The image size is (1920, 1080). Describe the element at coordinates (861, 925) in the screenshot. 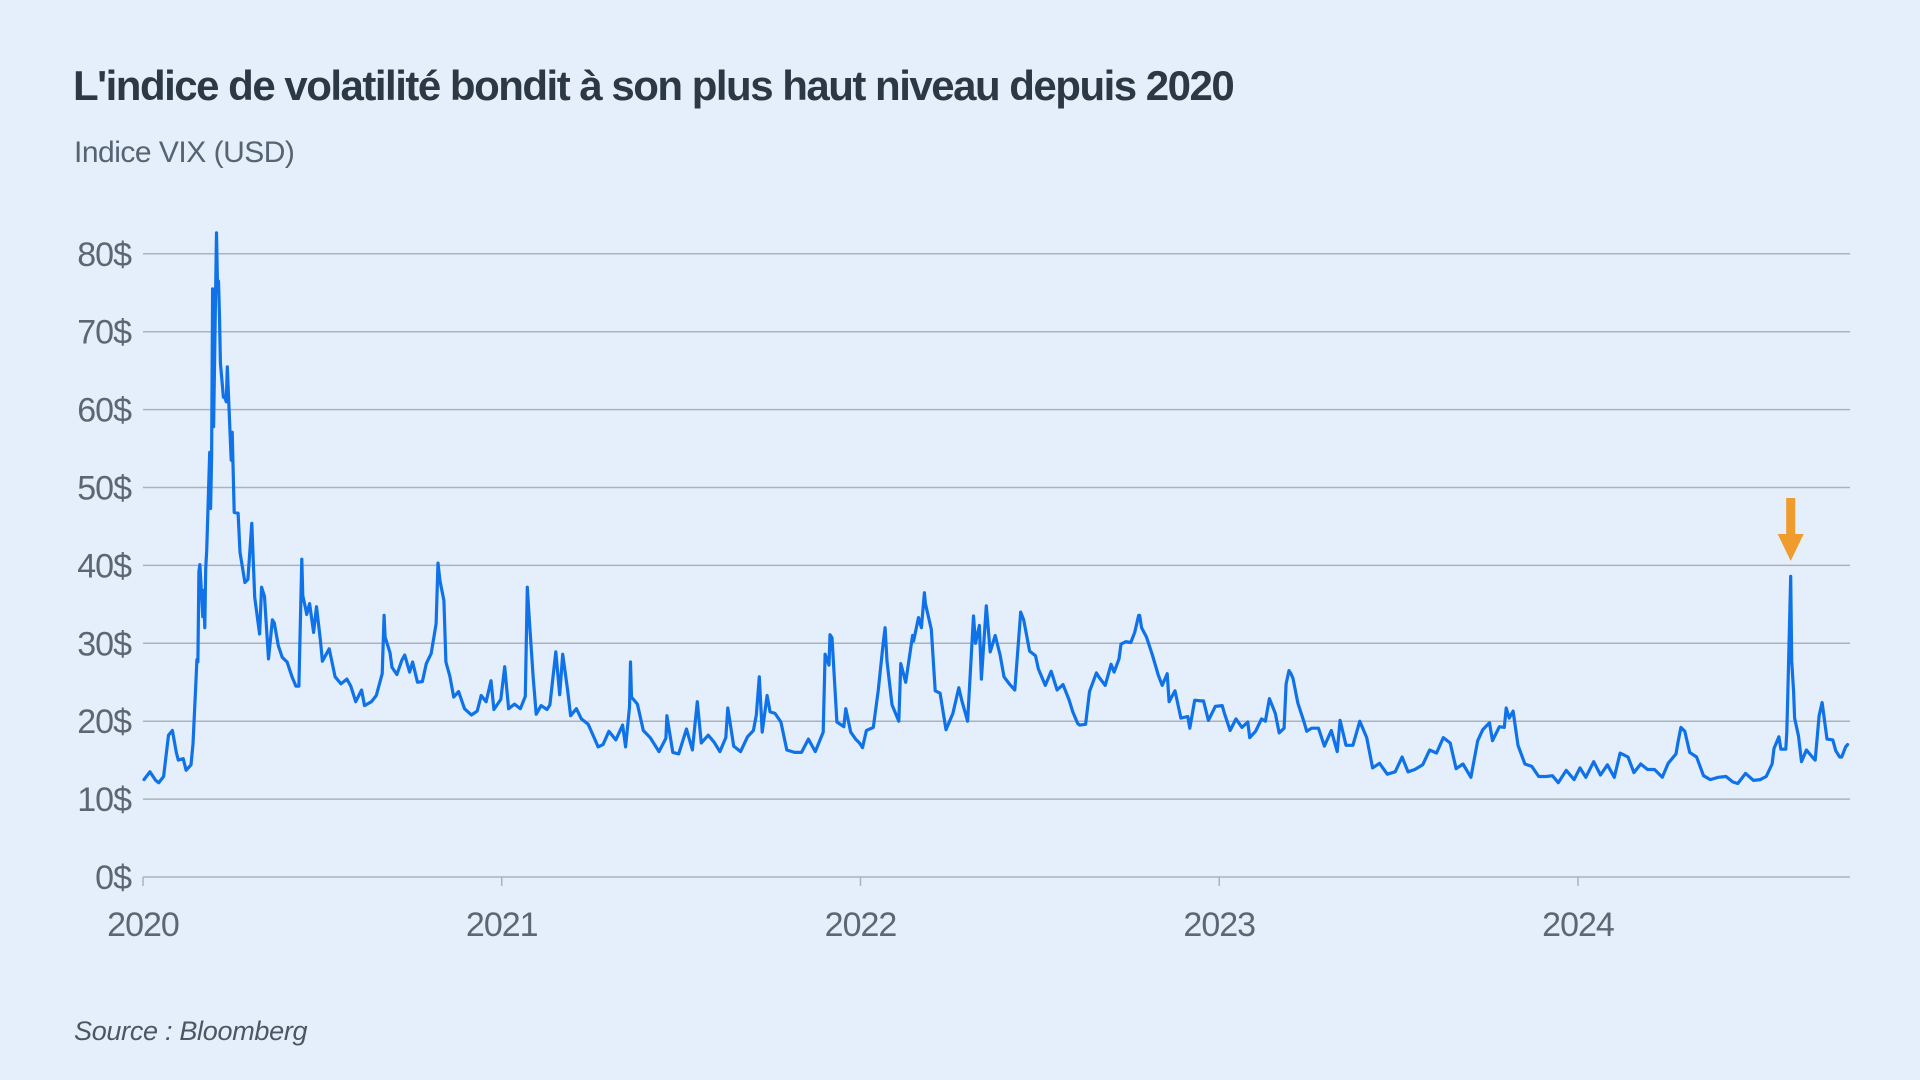

I see `x-axis-label: 2022` at that location.